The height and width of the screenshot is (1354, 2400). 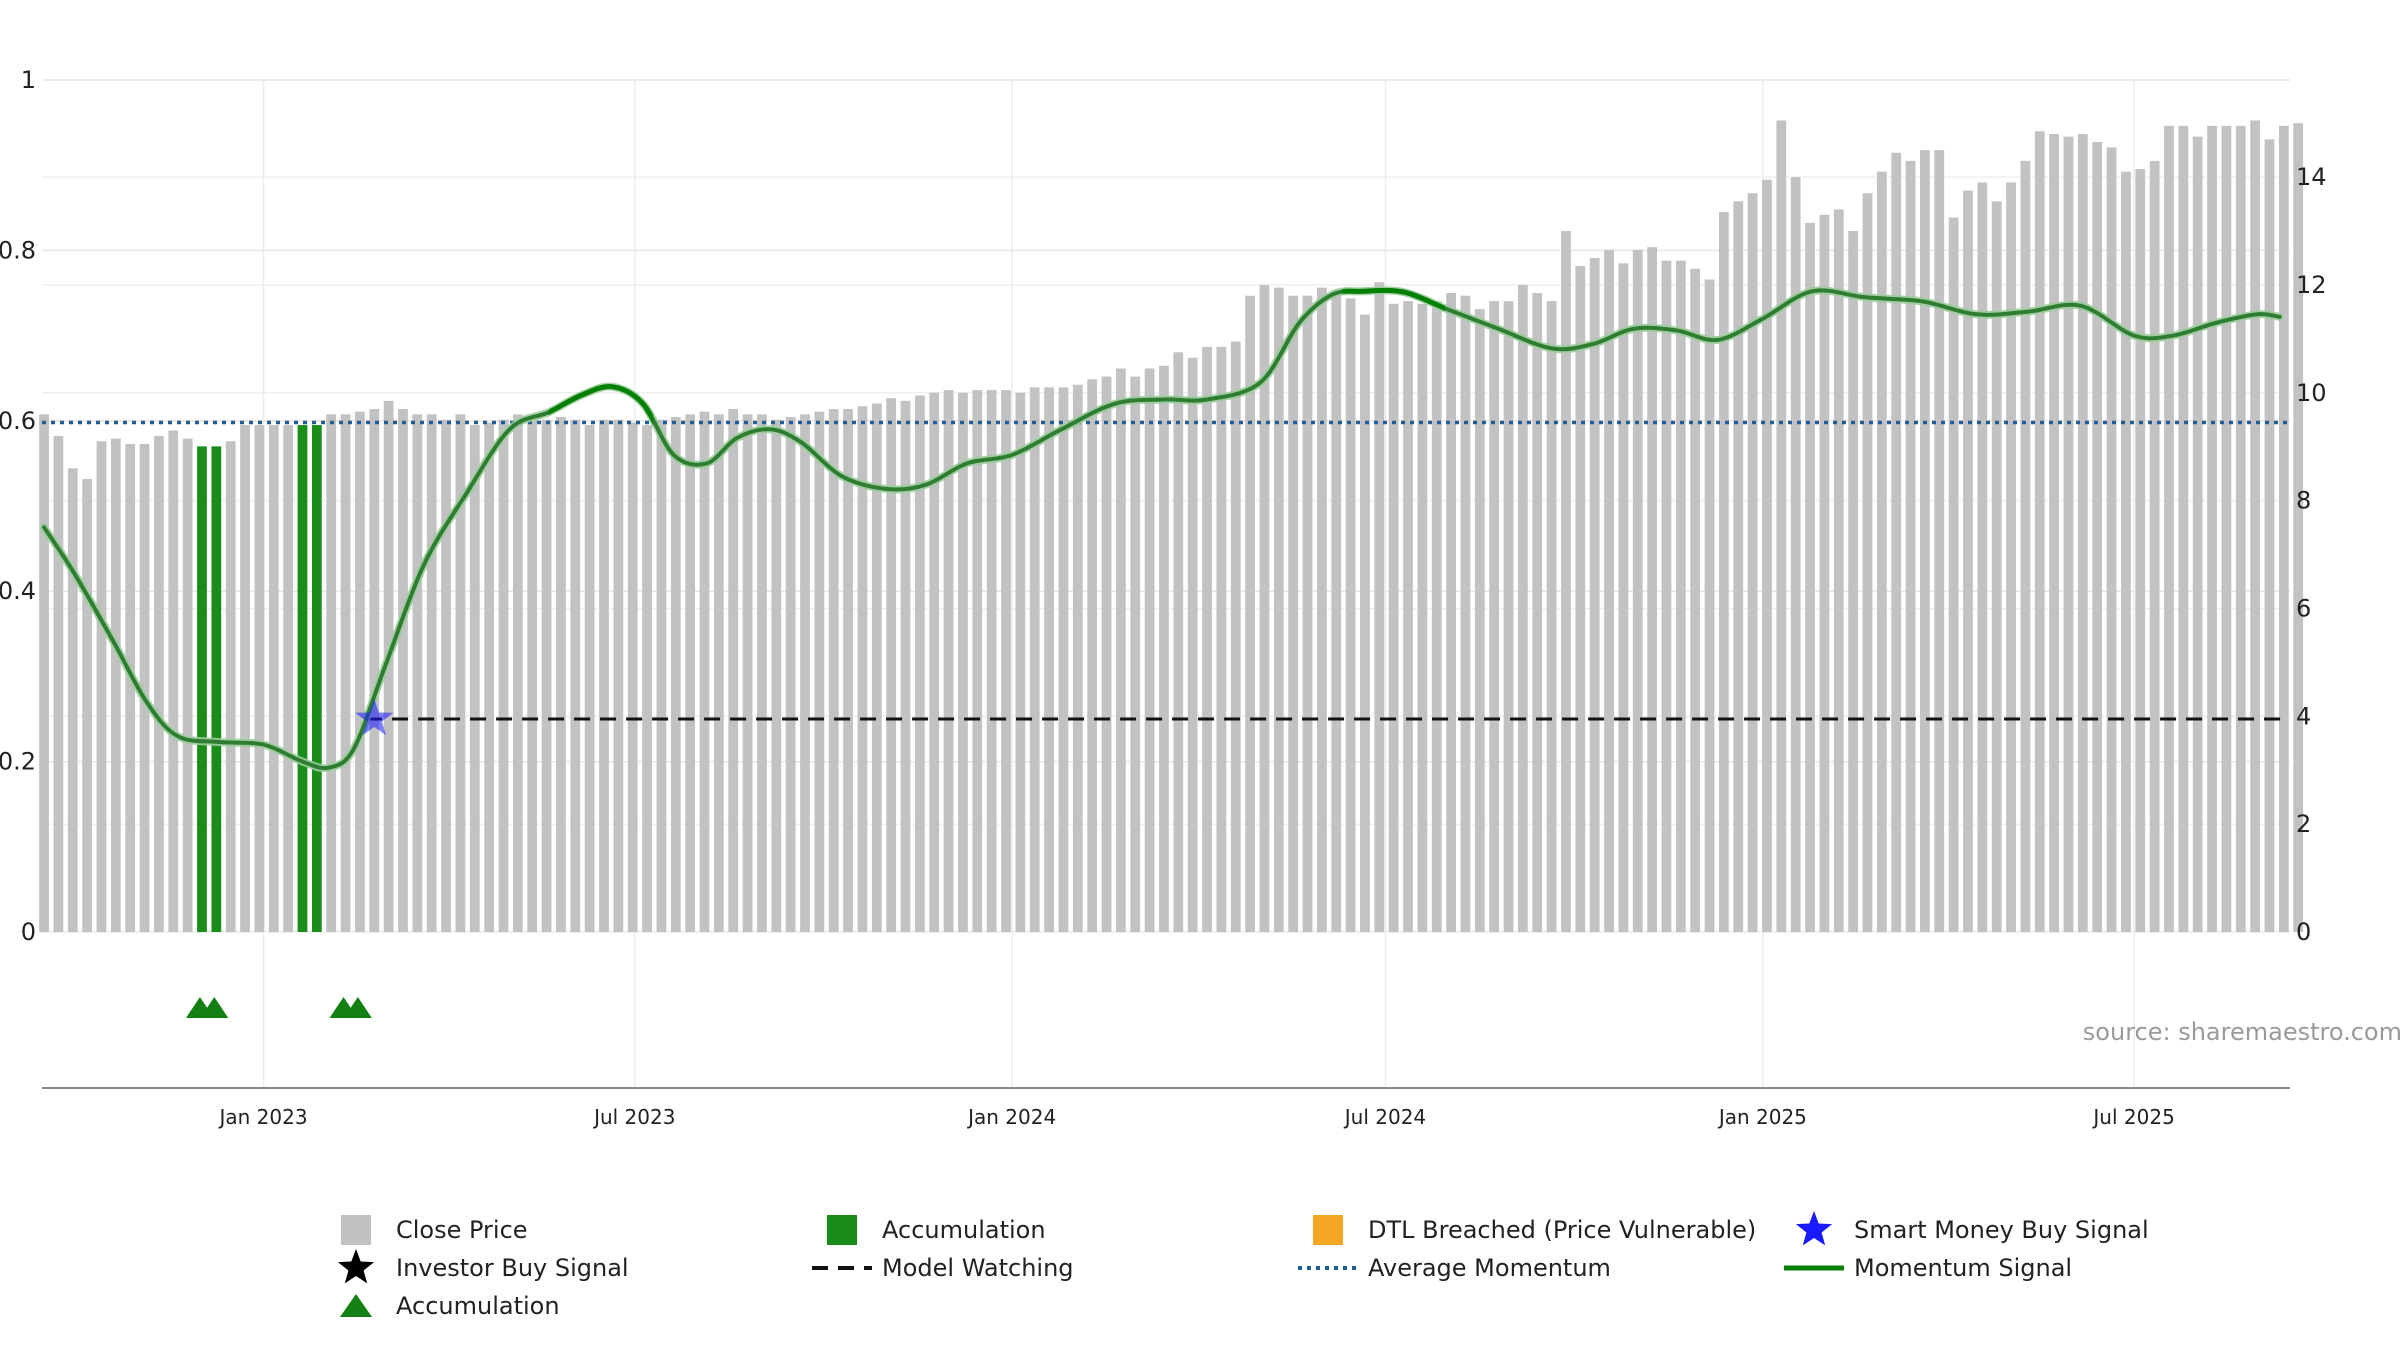 I want to click on legend-label: Average Momentum, so click(x=1489, y=1268).